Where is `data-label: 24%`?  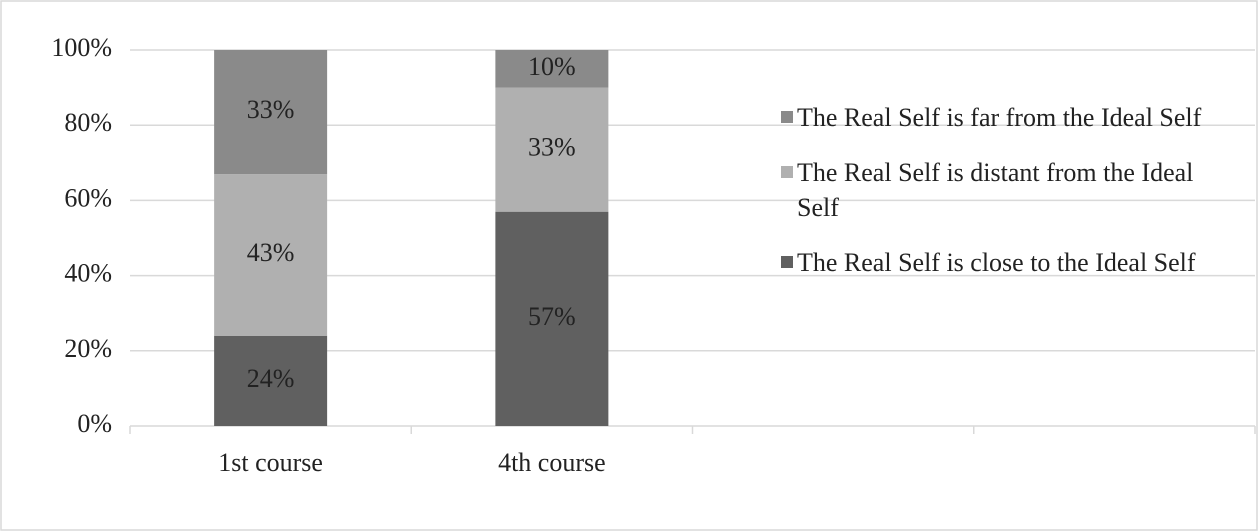
data-label: 24% is located at coordinates (271, 378).